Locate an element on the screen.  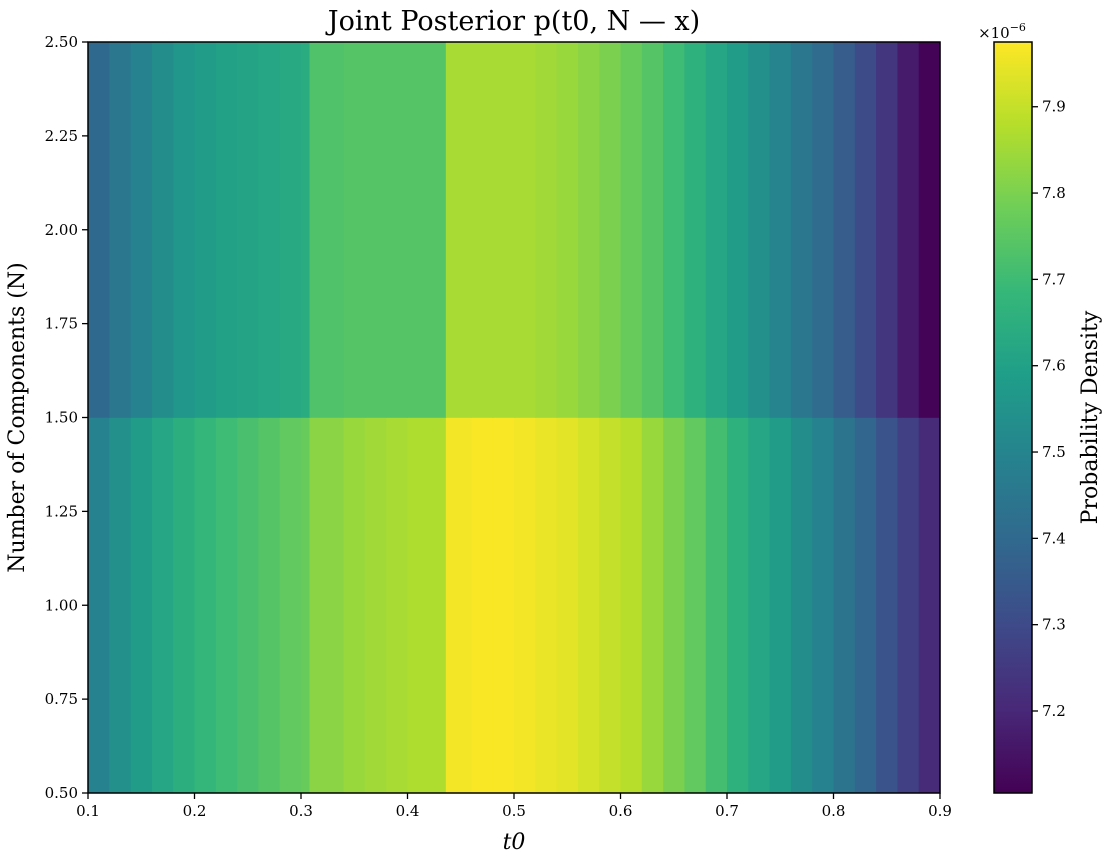
colorbar-multiplier: ×10⁻⁶ is located at coordinates (1002, 31).